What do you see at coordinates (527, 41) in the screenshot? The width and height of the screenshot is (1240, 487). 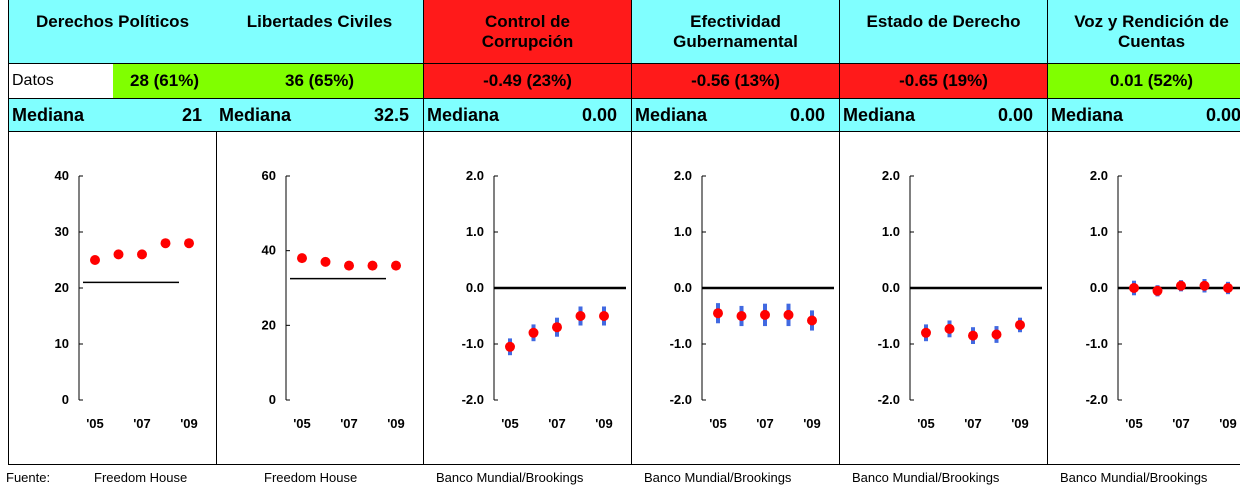 I see `indicator-title-line: Corrupción` at bounding box center [527, 41].